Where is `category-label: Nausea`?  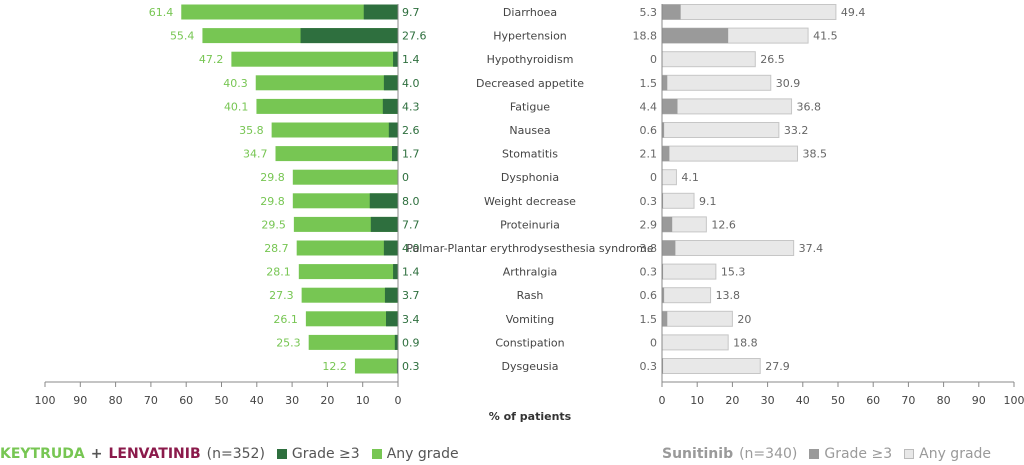
category-label: Nausea is located at coordinates (529, 130).